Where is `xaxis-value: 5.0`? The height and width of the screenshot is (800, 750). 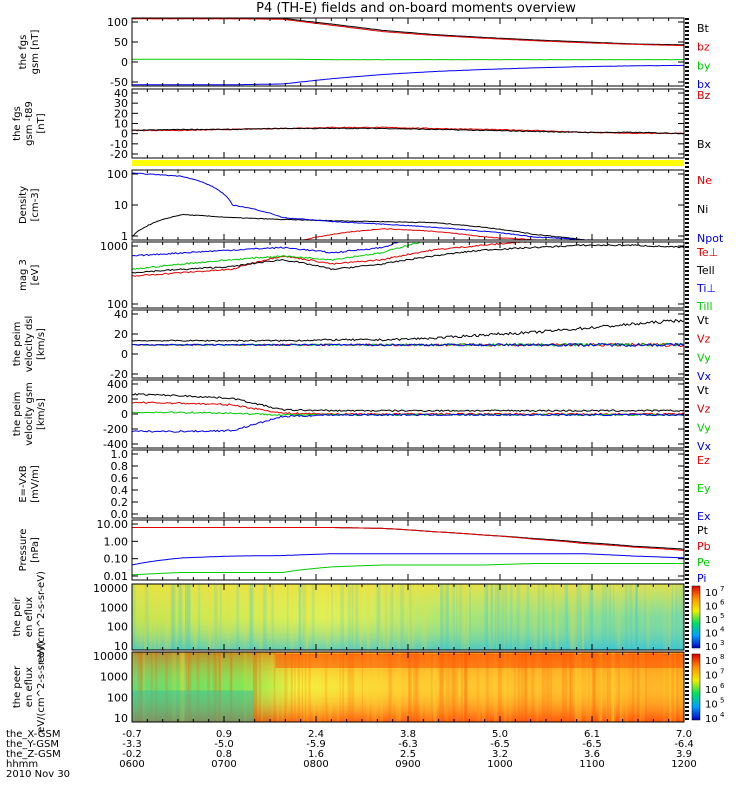
xaxis-value: 5.0 is located at coordinates (500, 734).